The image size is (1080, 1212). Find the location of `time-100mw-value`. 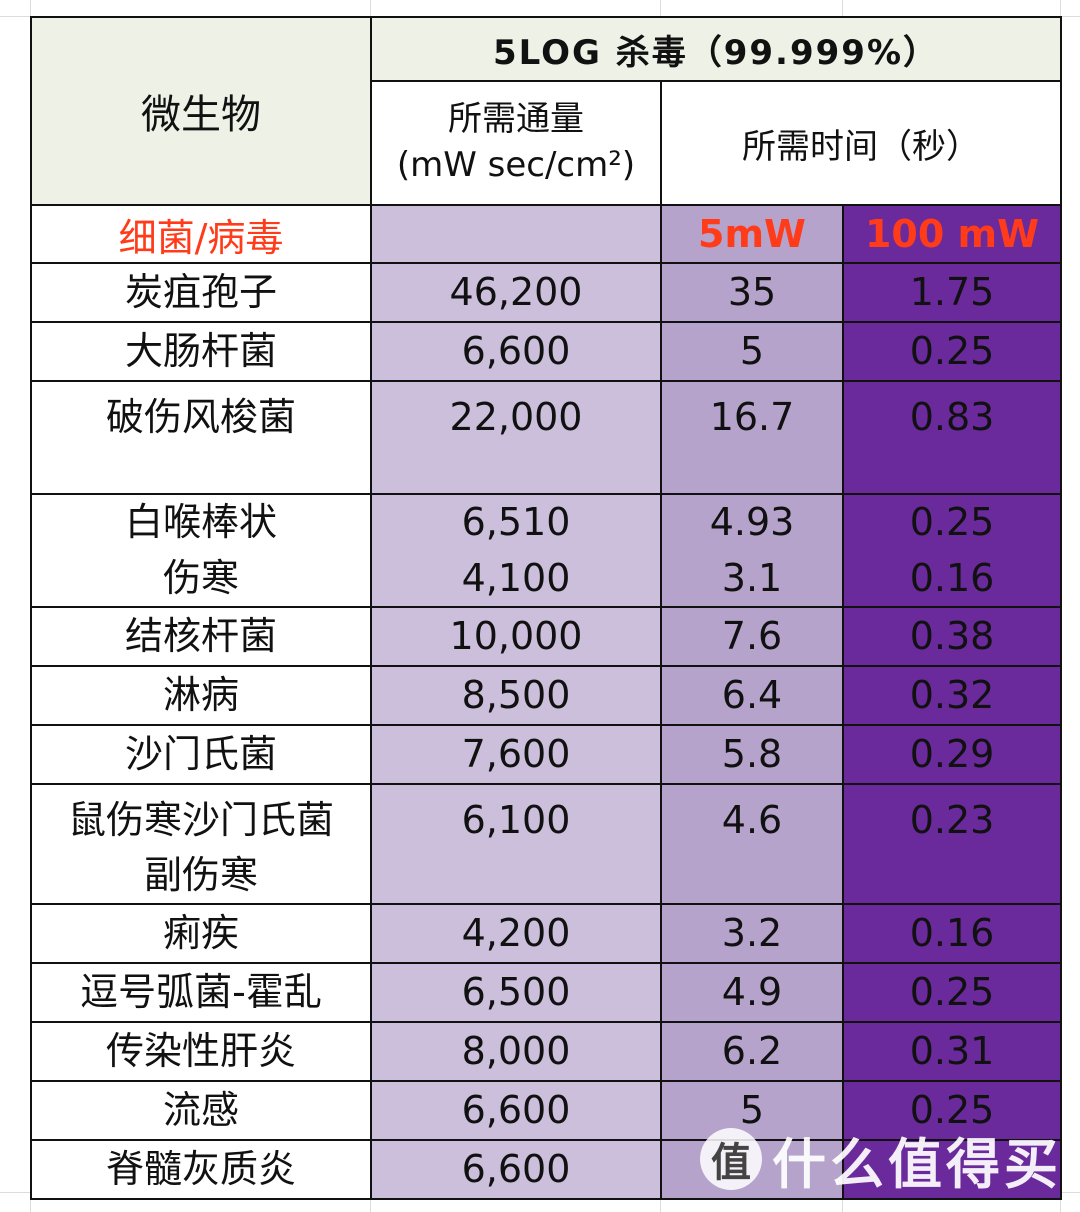

time-100mw-value is located at coordinates (952, 1170).